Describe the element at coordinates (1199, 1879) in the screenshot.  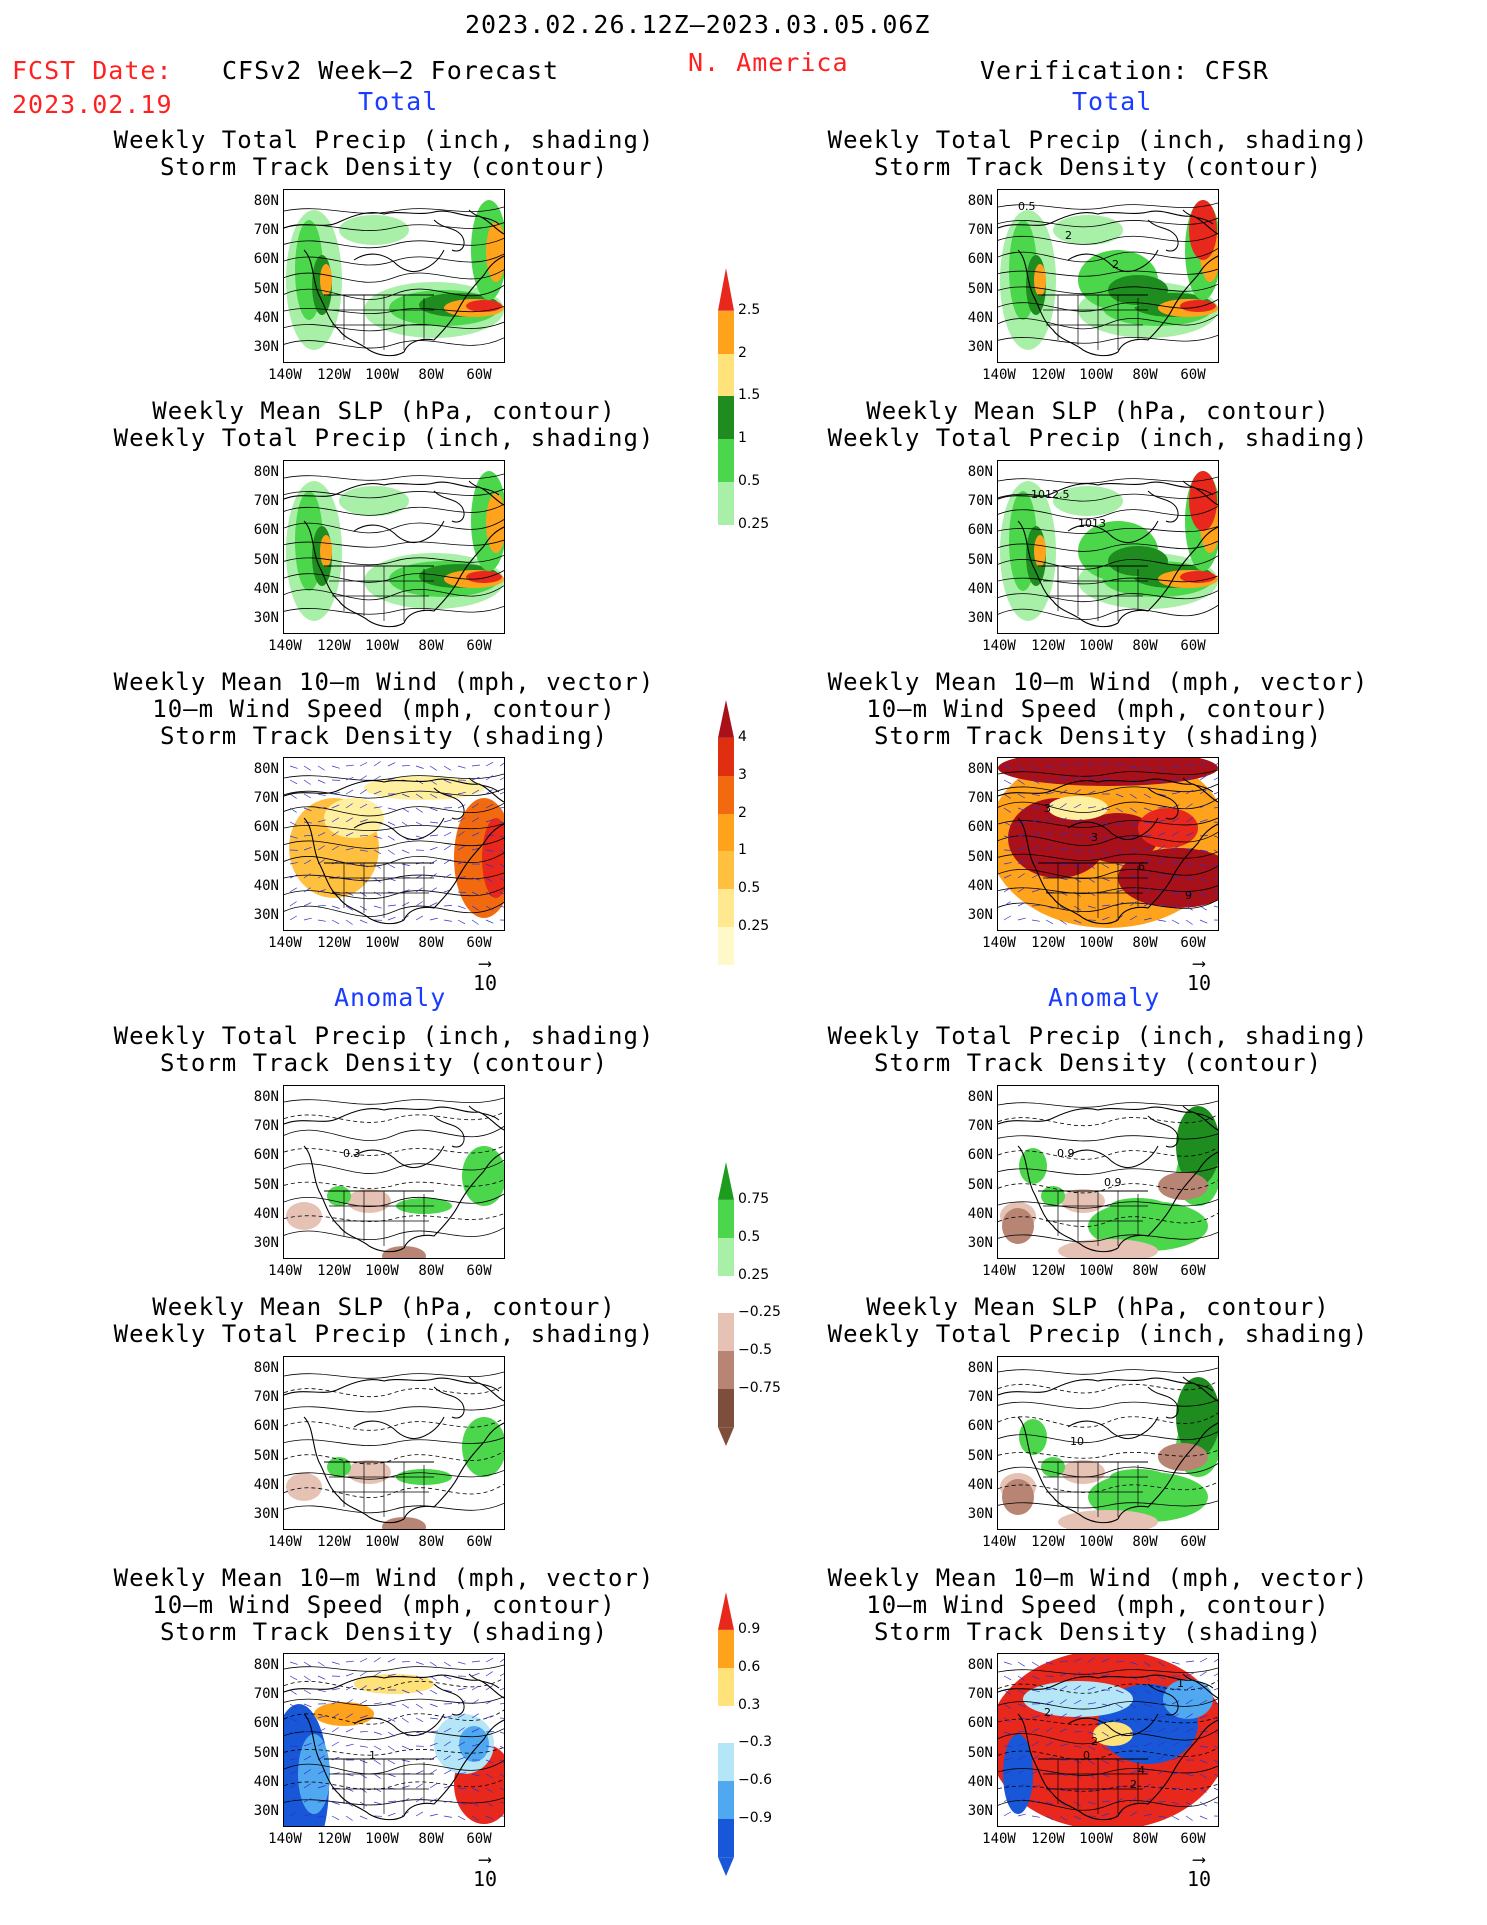
I see `vector-ref-value: 10` at that location.